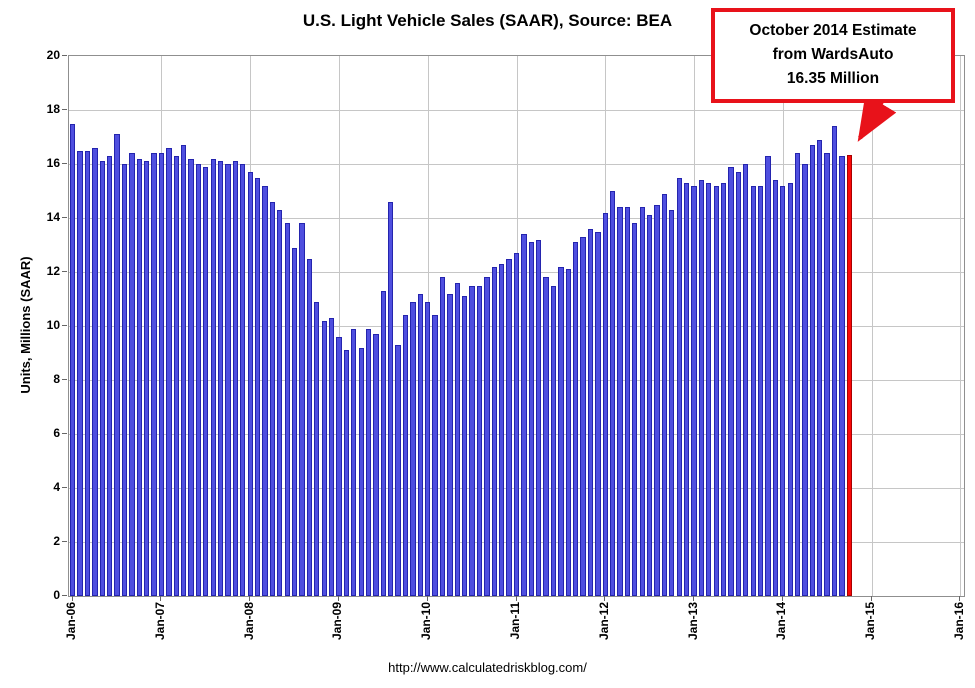 The height and width of the screenshot is (688, 975). Describe the element at coordinates (958, 621) in the screenshot. I see `x-tick-label: Jan-16` at that location.